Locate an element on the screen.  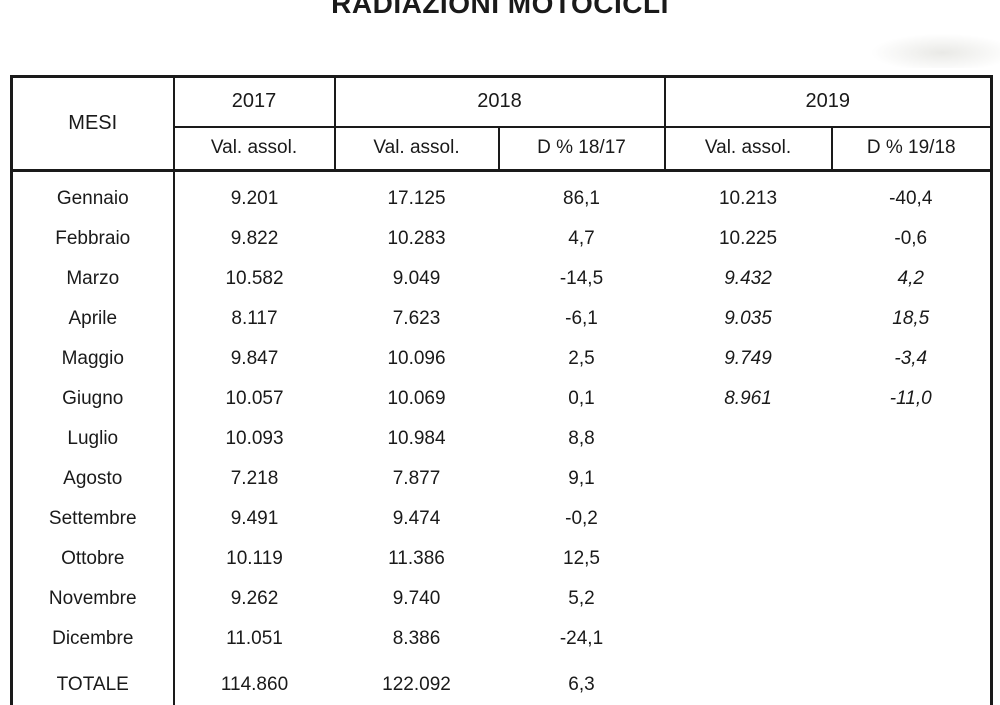
month-cell: Maggio is located at coordinates (93, 359).